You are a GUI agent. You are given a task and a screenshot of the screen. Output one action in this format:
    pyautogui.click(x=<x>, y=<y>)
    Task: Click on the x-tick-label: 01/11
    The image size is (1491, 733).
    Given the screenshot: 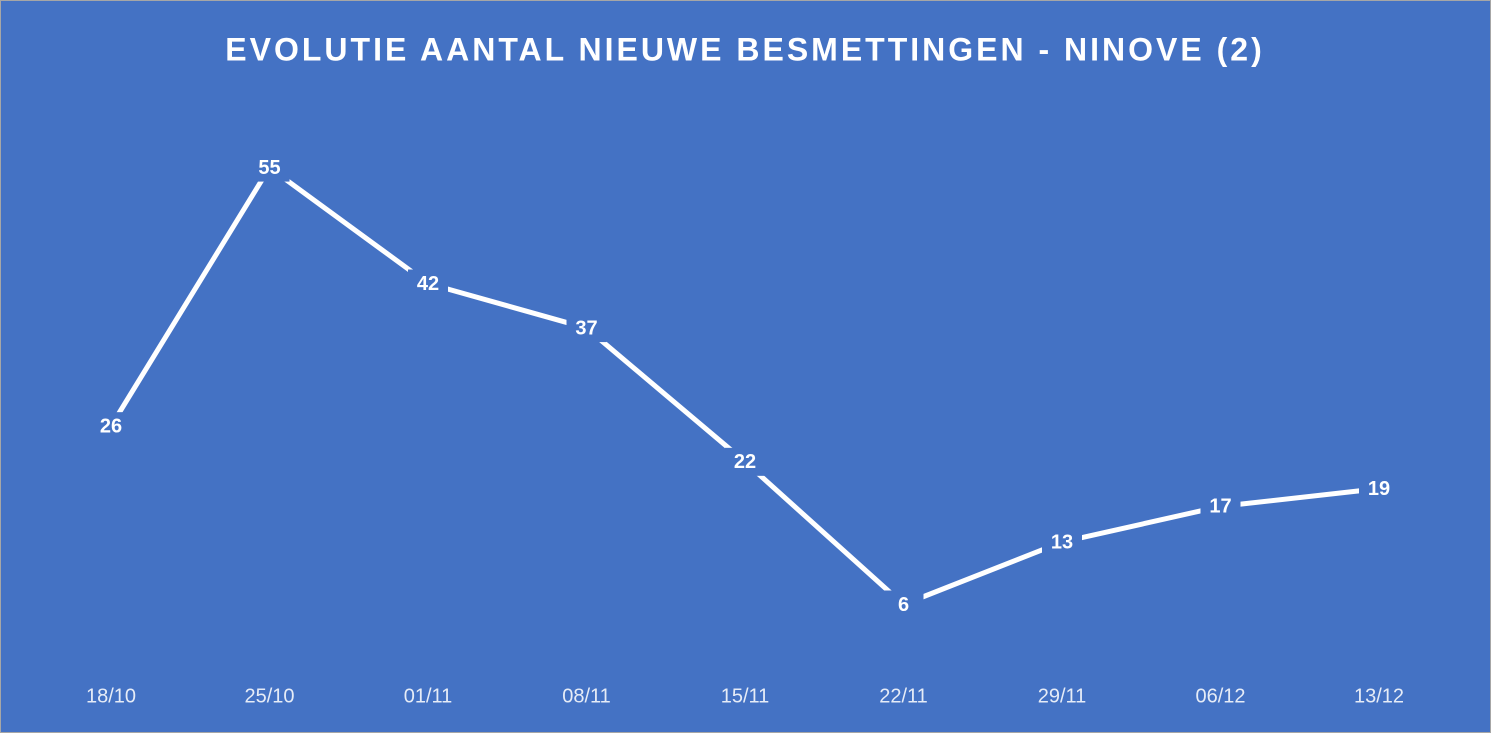 What is the action you would take?
    pyautogui.click(x=428, y=696)
    